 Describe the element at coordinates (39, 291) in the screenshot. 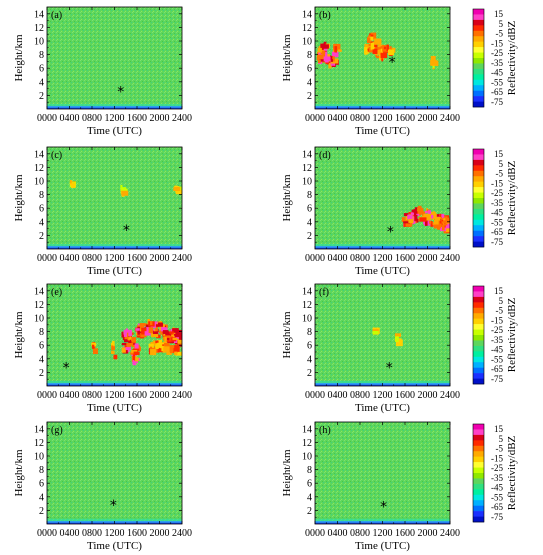

I see `y-tick-label: 14` at that location.